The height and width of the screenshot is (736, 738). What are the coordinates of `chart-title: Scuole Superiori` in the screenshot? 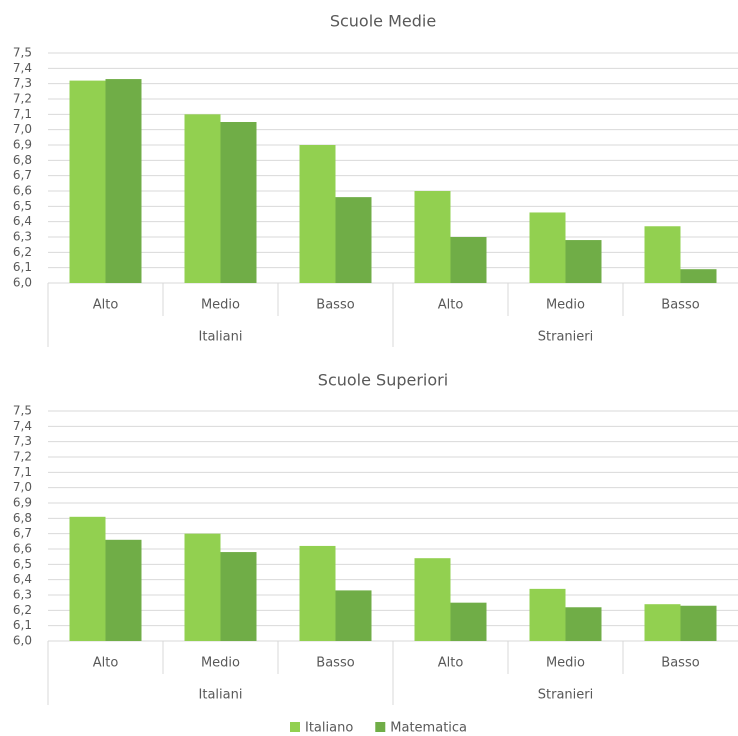 It's located at (383, 380).